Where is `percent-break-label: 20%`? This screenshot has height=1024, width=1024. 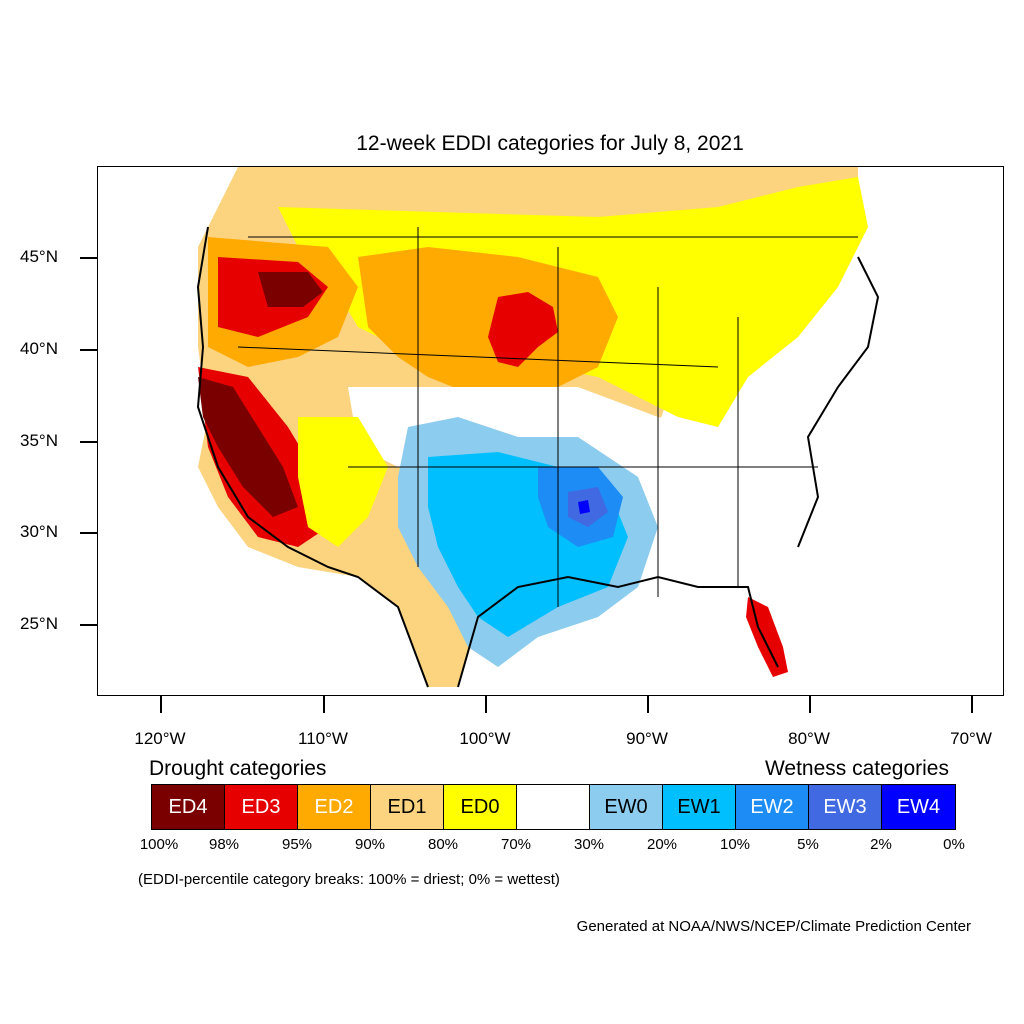
percent-break-label: 20% is located at coordinates (662, 844).